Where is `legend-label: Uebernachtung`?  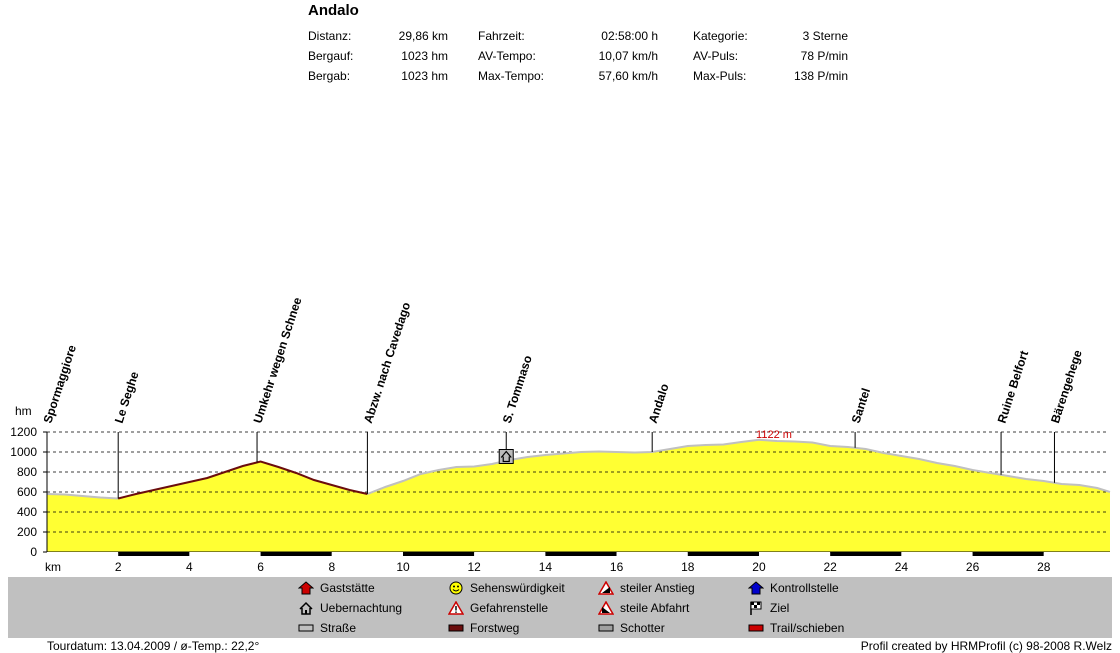
legend-label: Uebernachtung is located at coordinates (361, 608).